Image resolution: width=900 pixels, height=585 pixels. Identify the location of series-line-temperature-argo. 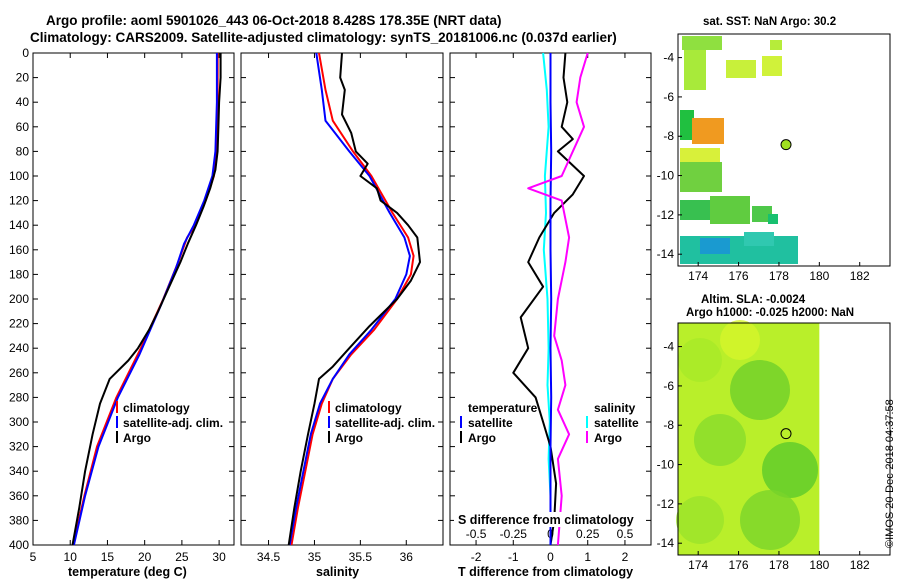
(548, 299).